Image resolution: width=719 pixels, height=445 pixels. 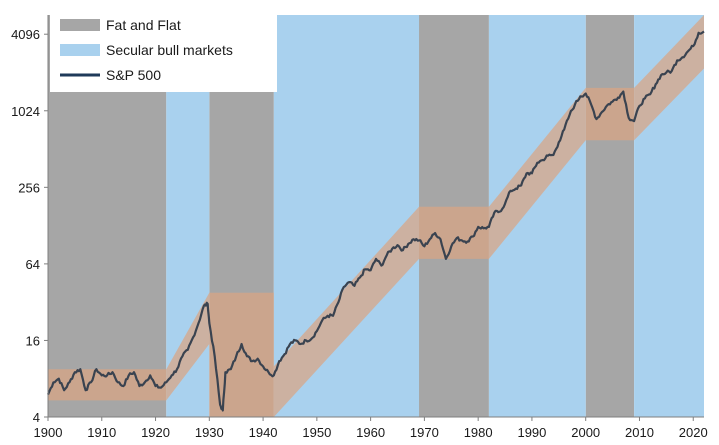 I want to click on x-tick-label: 1970, so click(x=424, y=432).